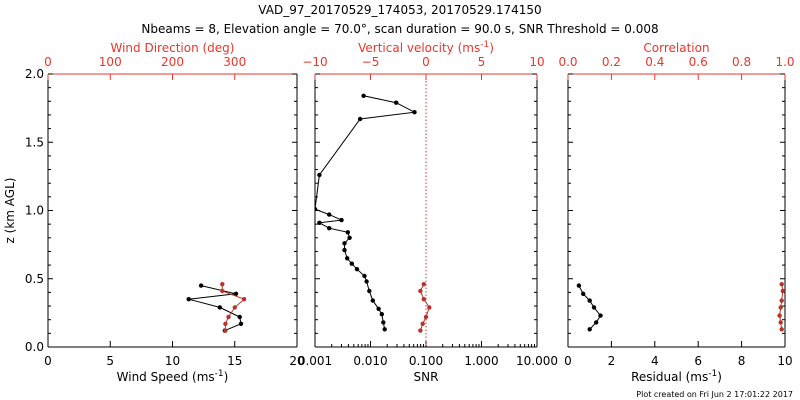 The width and height of the screenshot is (800, 400). I want to click on chart-title: VAD_97_20170529_174053, 20170529.174150, so click(399, 10).